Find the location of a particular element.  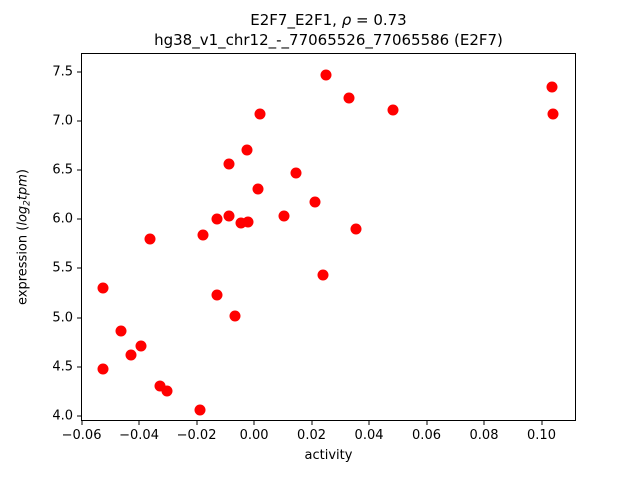

x-axis-tick-label: −0.04 is located at coordinates (139, 435).